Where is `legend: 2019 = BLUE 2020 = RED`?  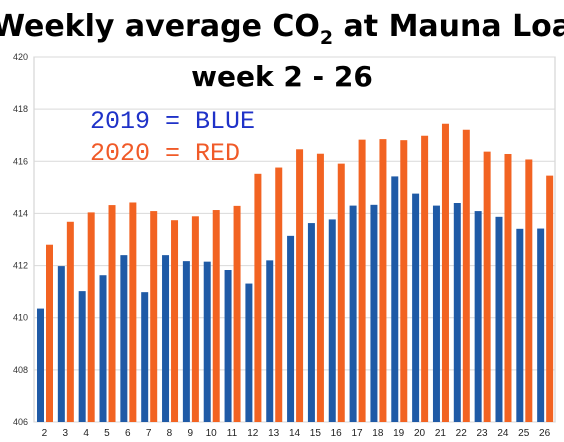
legend: 2019 = BLUE 2020 = RED is located at coordinates (172, 137).